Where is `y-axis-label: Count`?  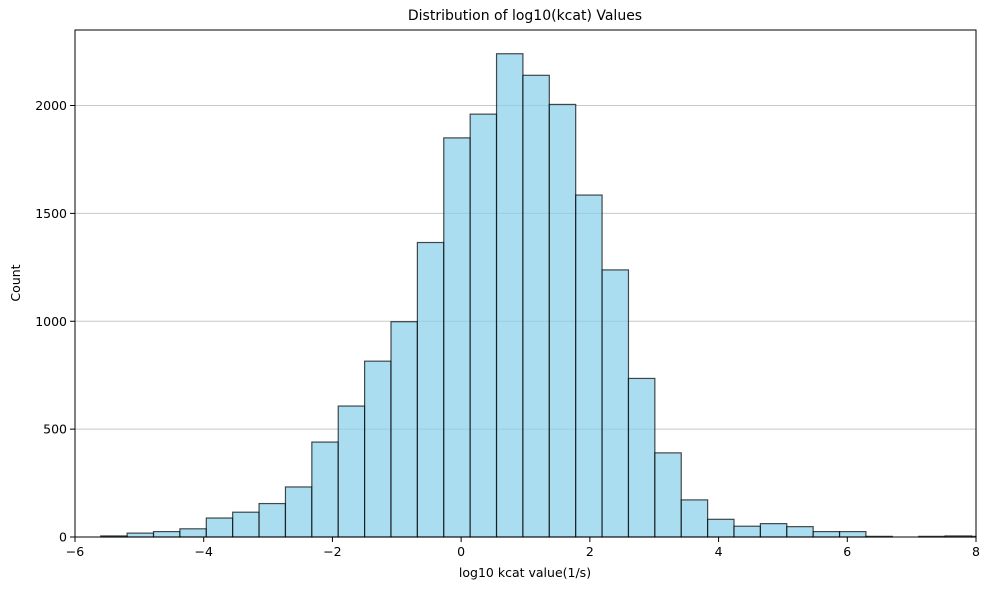 y-axis-label: Count is located at coordinates (15, 282).